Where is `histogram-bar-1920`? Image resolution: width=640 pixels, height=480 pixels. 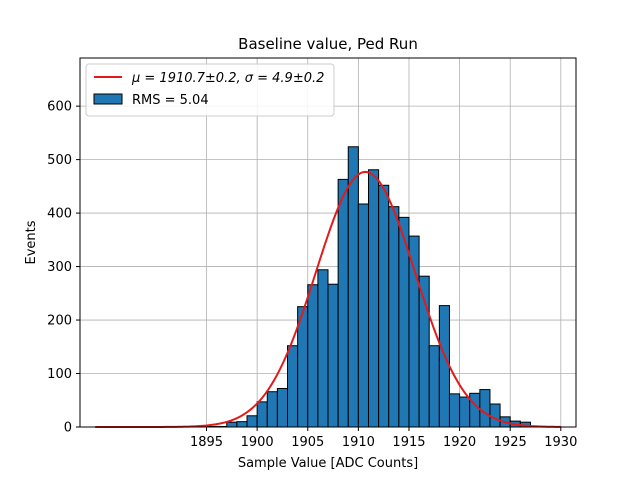
histogram-bar-1920 is located at coordinates (465, 412).